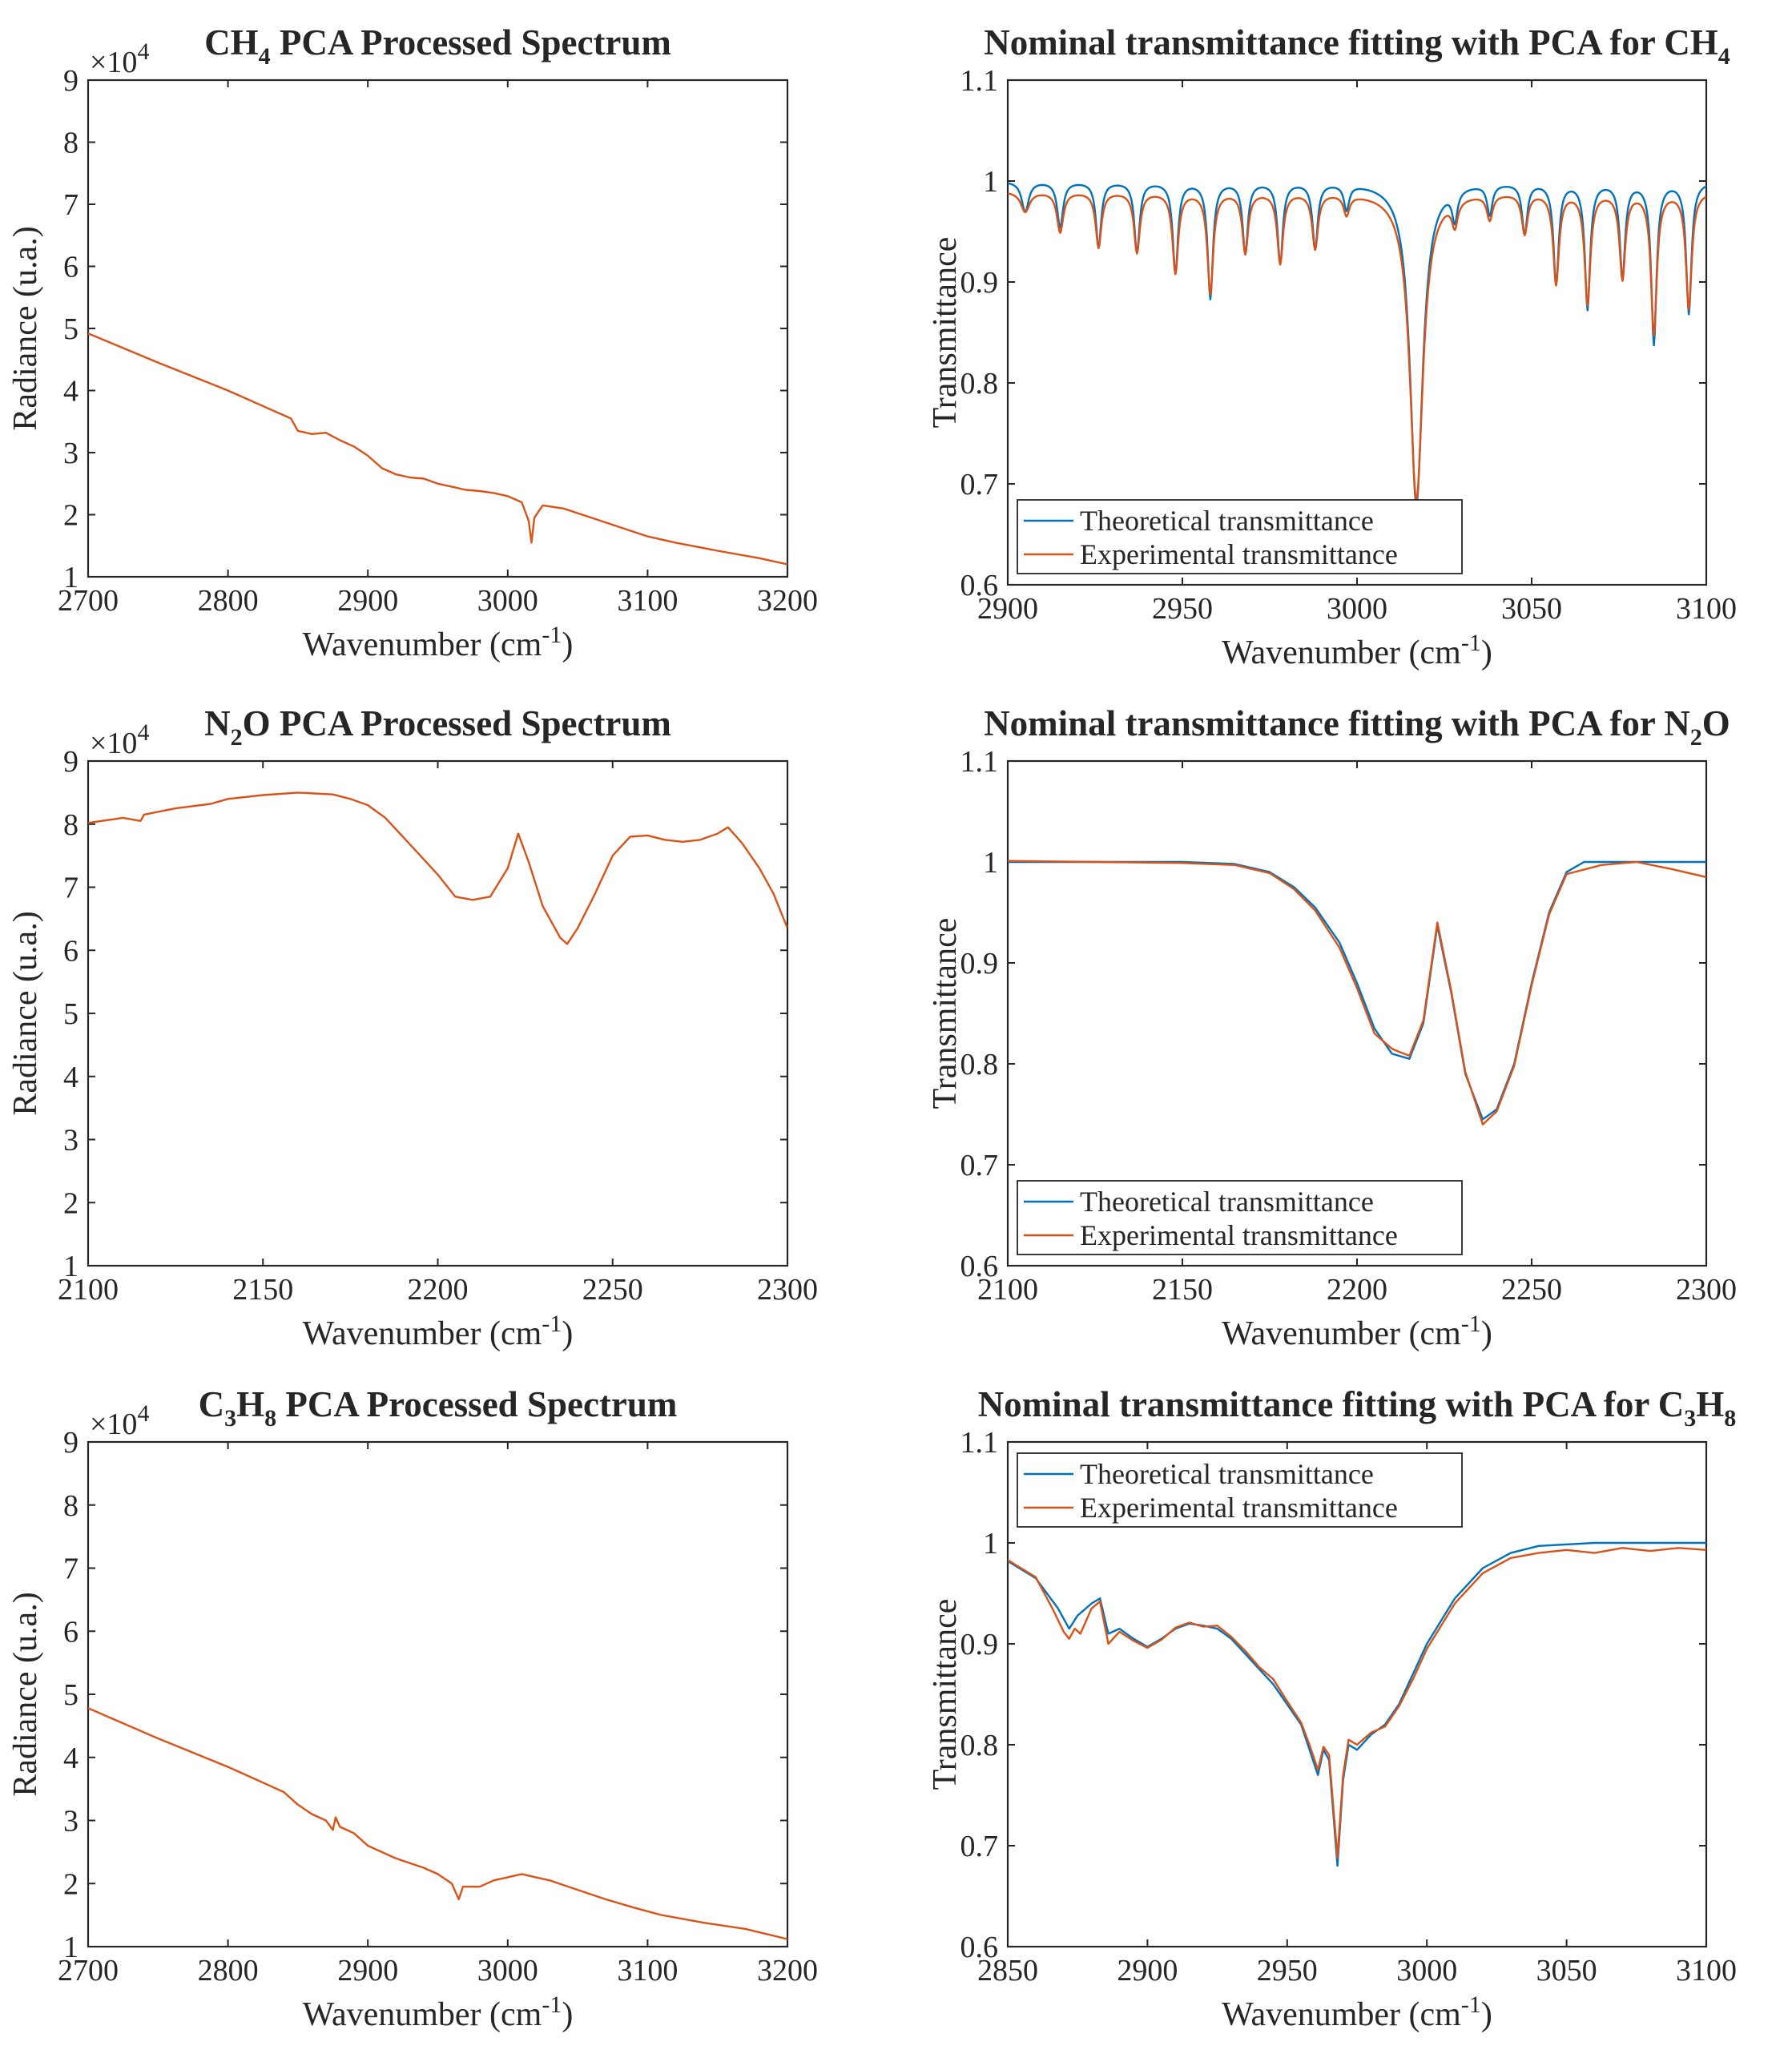 This screenshot has width=1792, height=2066. What do you see at coordinates (1357, 2012) in the screenshot?
I see `c3h8-fit-xlabel: Wavenumber (cm-1)` at bounding box center [1357, 2012].